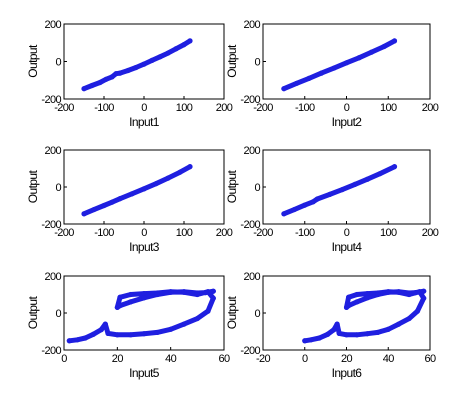 The image size is (474, 418). What do you see at coordinates (347, 247) in the screenshot?
I see `x-axis-label: Input4` at bounding box center [347, 247].